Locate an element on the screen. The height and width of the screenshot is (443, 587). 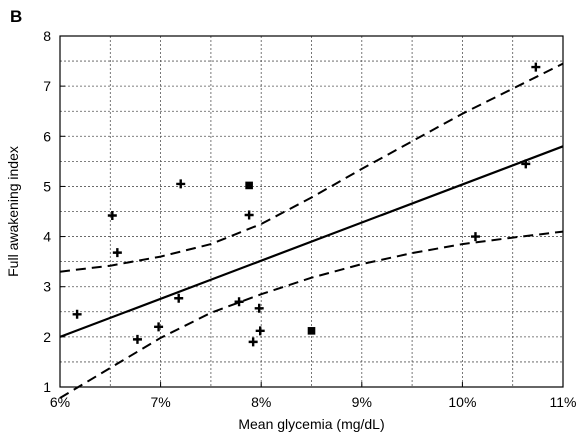
y-tick-label: 2 is located at coordinates (47, 337).